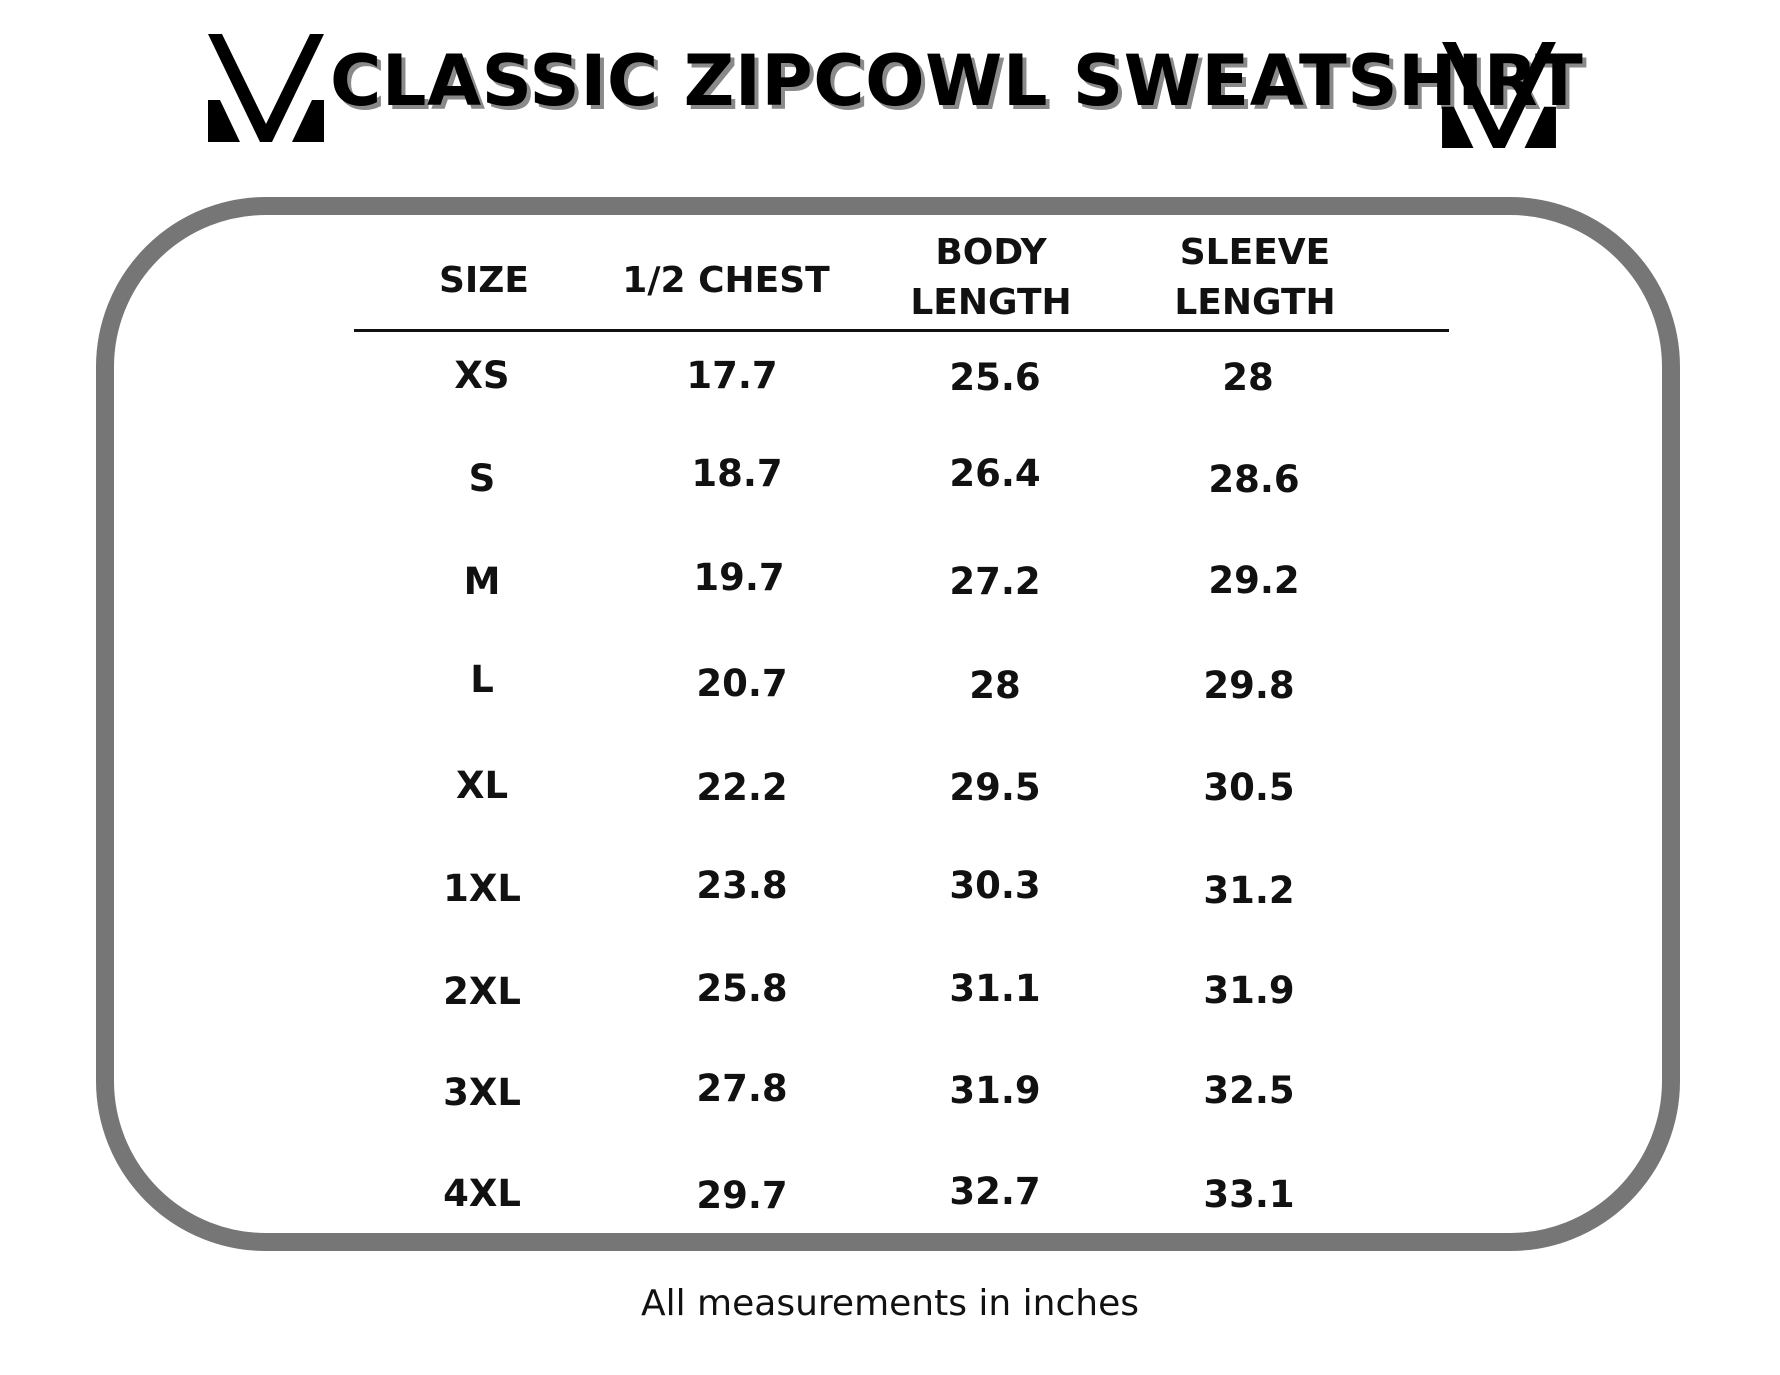  I want to click on cell-size: 3XL, so click(482, 1092).